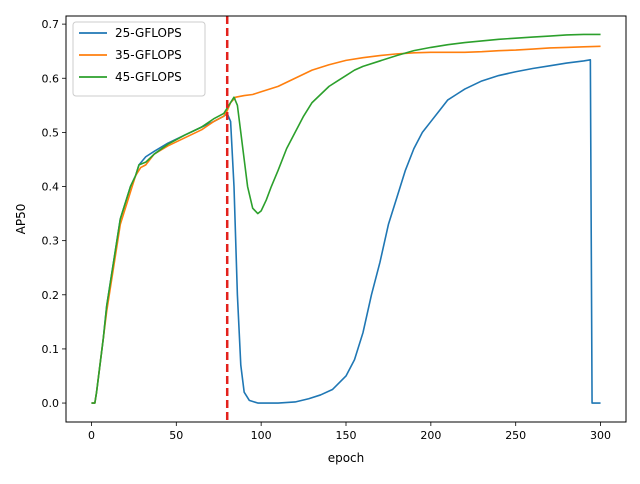 The image size is (640, 484). What do you see at coordinates (346, 458) in the screenshot?
I see `x-axis-label: epoch` at bounding box center [346, 458].